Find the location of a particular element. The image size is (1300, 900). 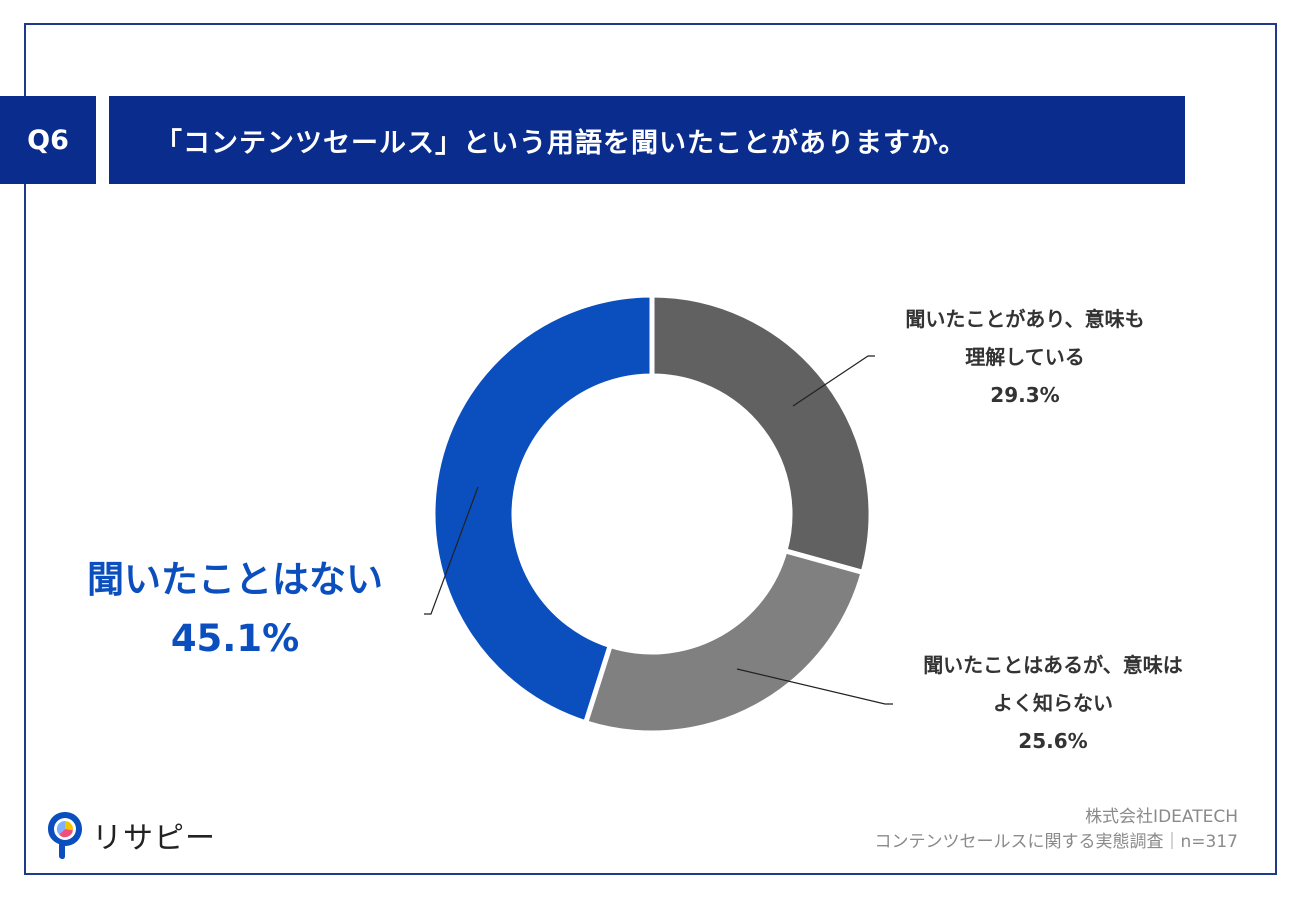

data-label-understand-line1: 聞いたことがあり、意味も is located at coordinates (1025, 319).